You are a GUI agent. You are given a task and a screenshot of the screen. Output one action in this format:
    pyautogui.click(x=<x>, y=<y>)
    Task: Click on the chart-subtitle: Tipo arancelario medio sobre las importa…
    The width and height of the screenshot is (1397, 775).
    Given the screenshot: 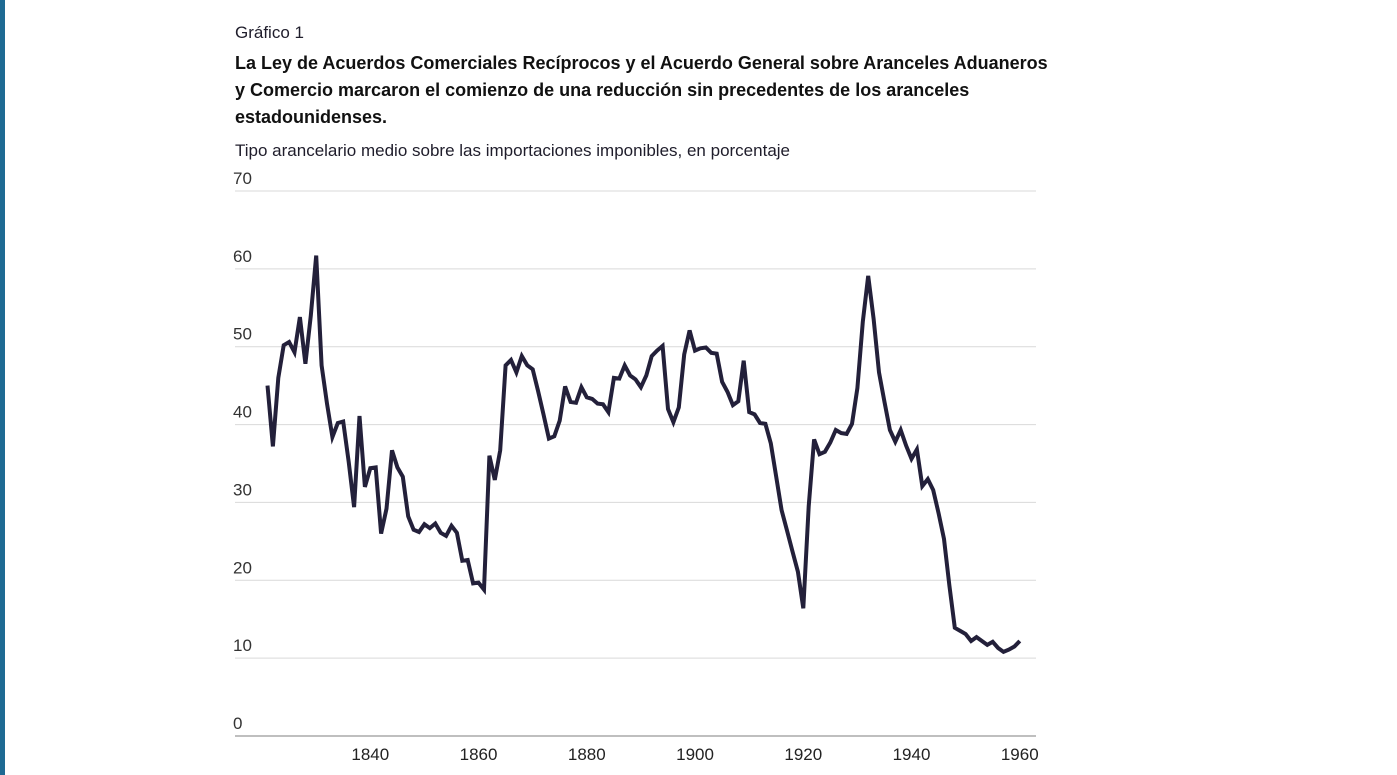 What is the action you would take?
    pyautogui.click(x=512, y=150)
    